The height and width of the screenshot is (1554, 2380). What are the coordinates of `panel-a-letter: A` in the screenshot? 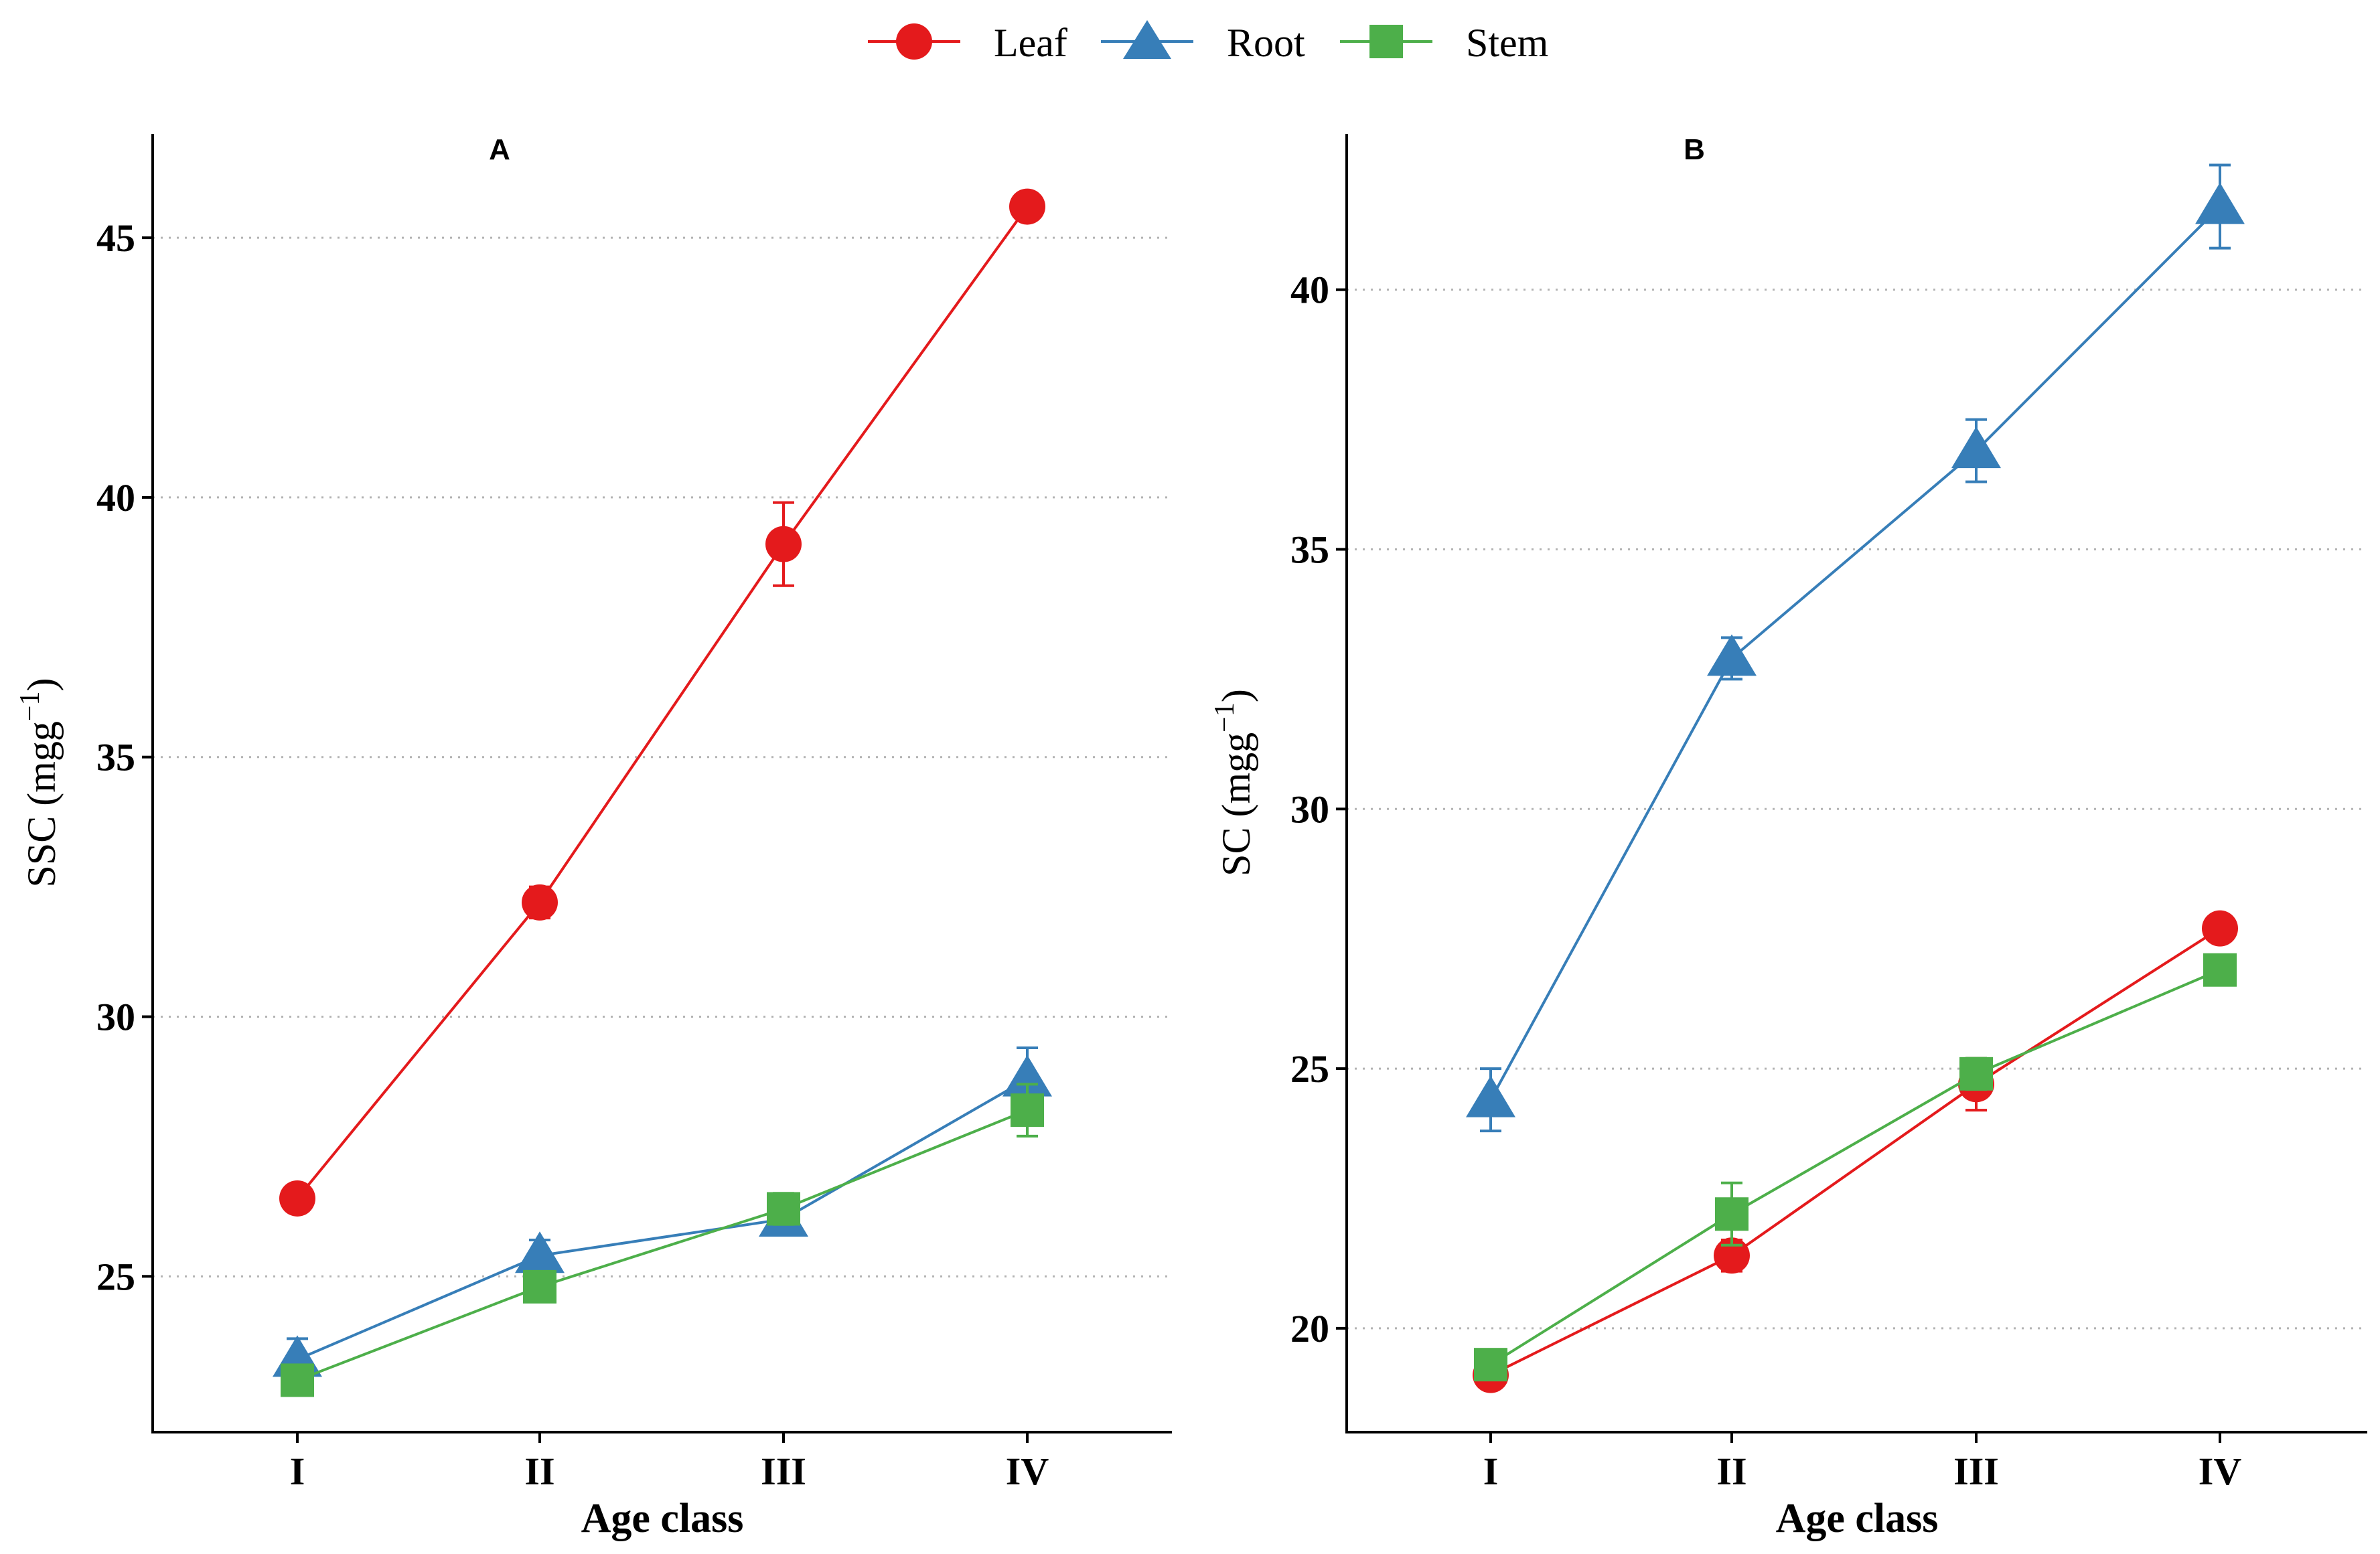 It's located at (500, 149).